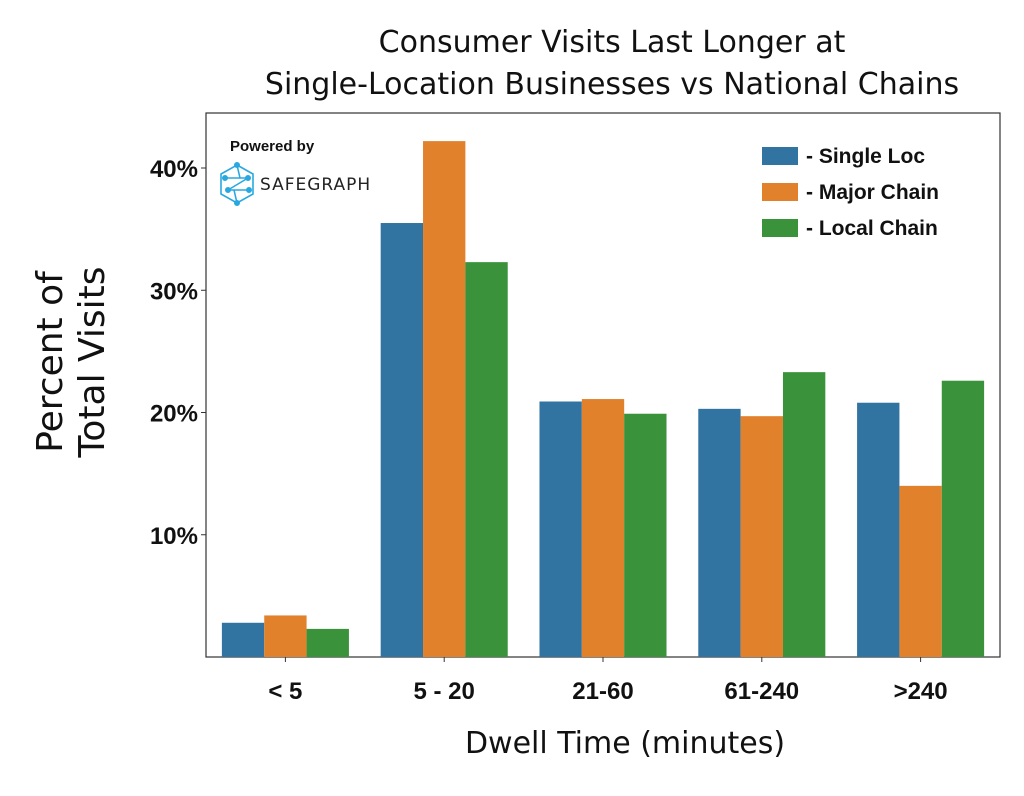 This screenshot has width=1024, height=796. I want to click on x-axis-label: Dwell Time (minutes), so click(625, 743).